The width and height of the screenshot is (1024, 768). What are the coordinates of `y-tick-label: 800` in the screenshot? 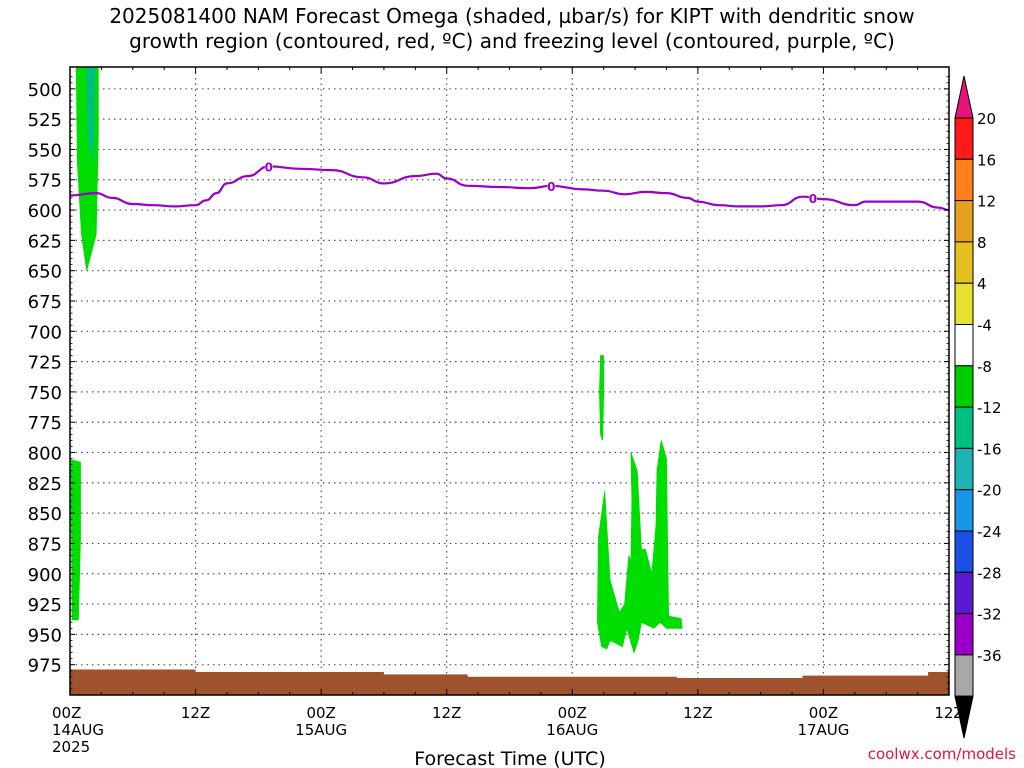 It's located at (45, 454).